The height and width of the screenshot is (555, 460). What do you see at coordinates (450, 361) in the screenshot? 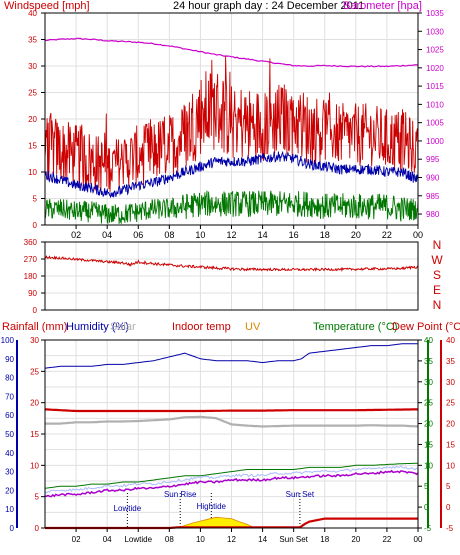
I see `tick-label-dewpoint: 35` at bounding box center [450, 361].